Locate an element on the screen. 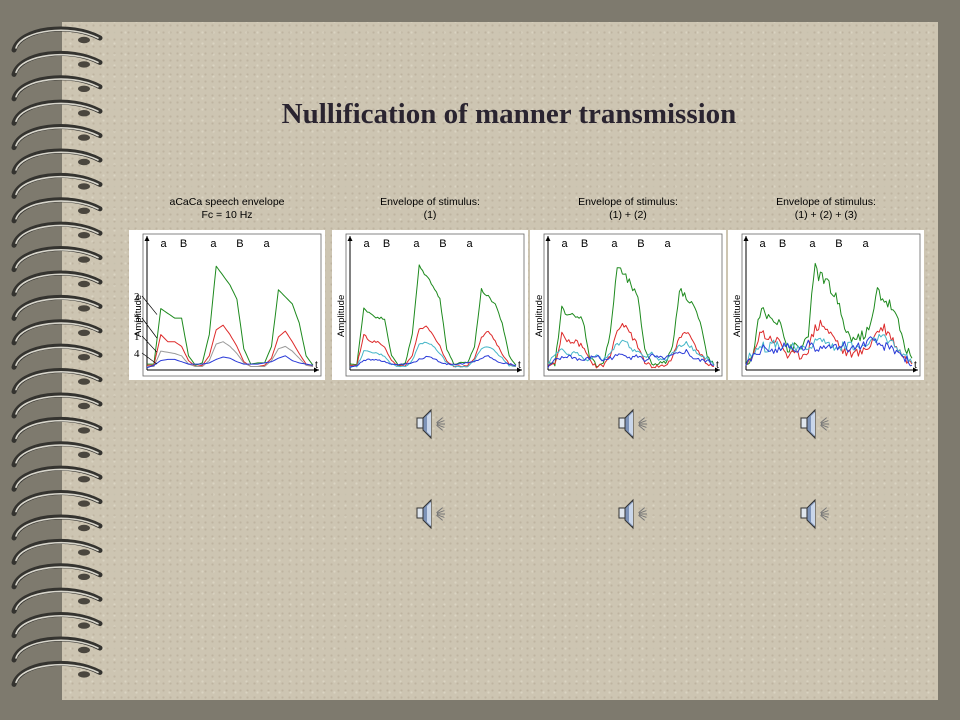 Image resolution: width=960 pixels, height=720 pixels. chart-title-4: Envelope of stimulus: (1) + (2) + (3) is located at coordinates (826, 209).